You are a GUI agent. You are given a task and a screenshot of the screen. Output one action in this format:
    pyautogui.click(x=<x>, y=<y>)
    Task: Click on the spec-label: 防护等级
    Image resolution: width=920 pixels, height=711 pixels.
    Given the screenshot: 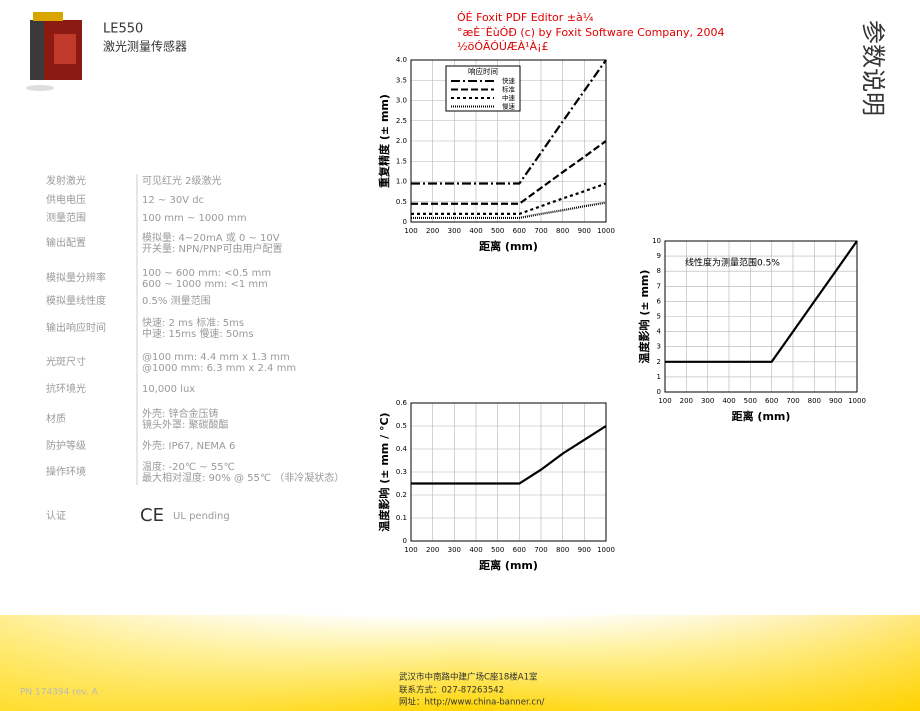 What is the action you would take?
    pyautogui.click(x=66, y=445)
    